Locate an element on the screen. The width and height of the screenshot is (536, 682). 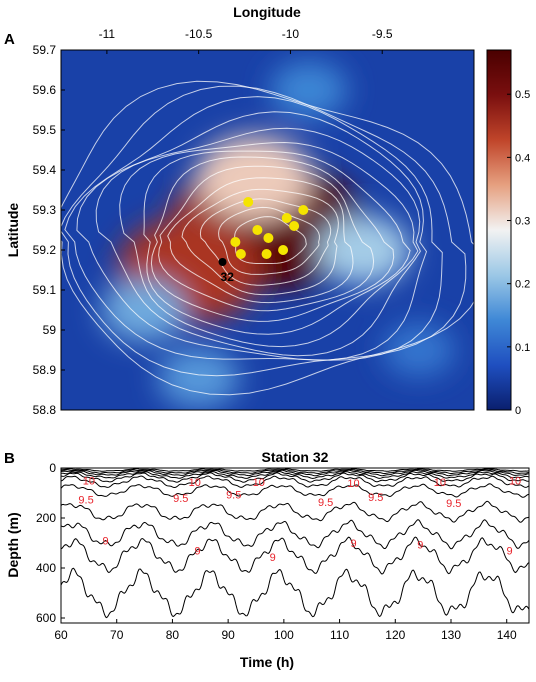
y-tick-label: 58.8 is located at coordinates (45, 410).